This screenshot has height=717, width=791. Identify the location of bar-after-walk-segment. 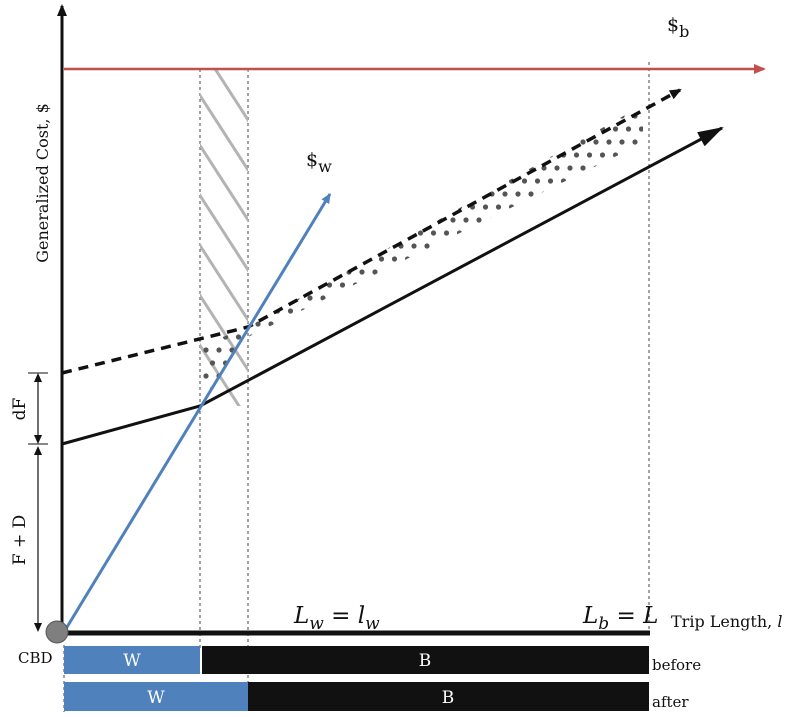
(156, 696).